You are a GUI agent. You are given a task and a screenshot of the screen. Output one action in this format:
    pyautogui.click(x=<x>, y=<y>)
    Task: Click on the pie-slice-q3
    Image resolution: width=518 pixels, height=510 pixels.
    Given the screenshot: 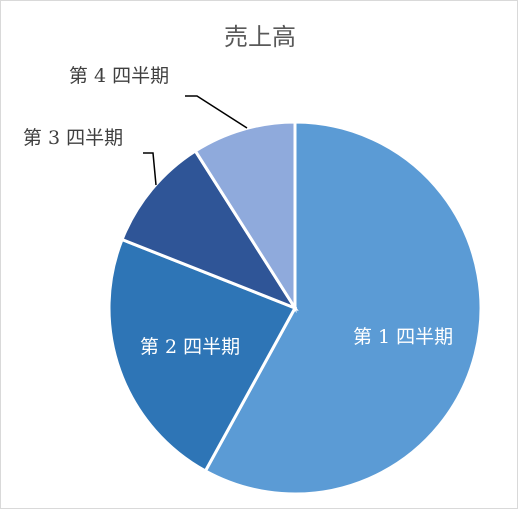 What is the action you would take?
    pyautogui.click(x=209, y=230)
    